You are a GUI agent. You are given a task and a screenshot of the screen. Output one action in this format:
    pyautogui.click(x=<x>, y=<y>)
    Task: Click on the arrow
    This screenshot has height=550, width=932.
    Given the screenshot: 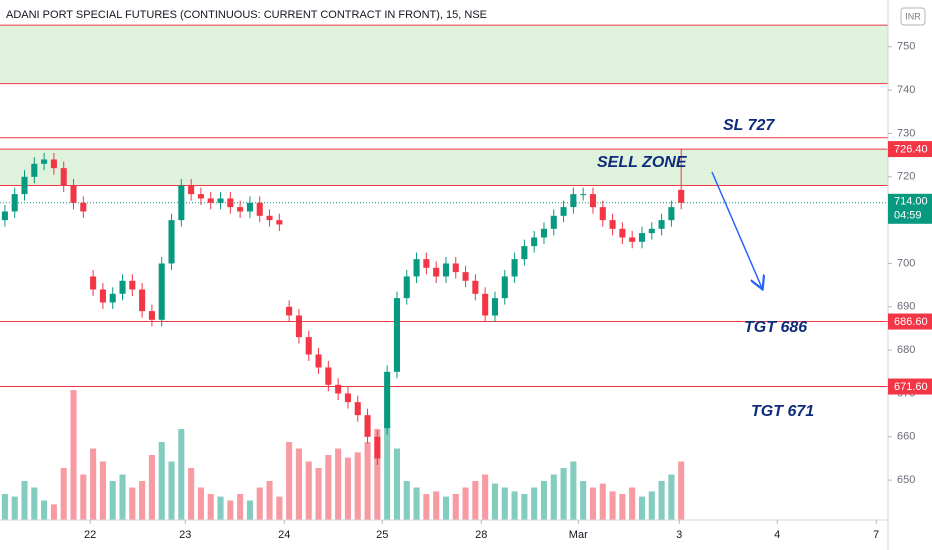 What is the action you would take?
    pyautogui.click(x=736, y=229)
    